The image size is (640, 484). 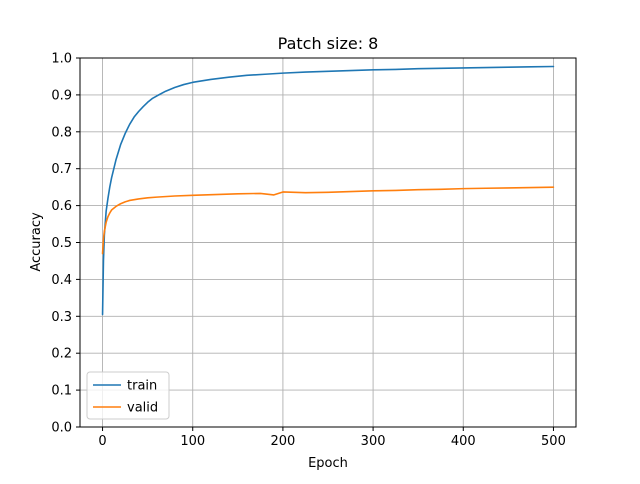 I want to click on y-tick-label: 0.5, so click(x=61, y=243).